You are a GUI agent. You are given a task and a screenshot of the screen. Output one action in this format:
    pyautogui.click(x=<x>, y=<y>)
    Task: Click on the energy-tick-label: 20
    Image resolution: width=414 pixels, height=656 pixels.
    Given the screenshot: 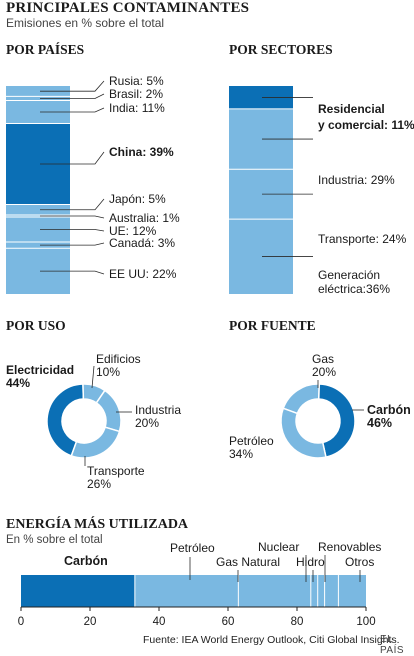 What is the action you would take?
    pyautogui.click(x=90, y=622)
    